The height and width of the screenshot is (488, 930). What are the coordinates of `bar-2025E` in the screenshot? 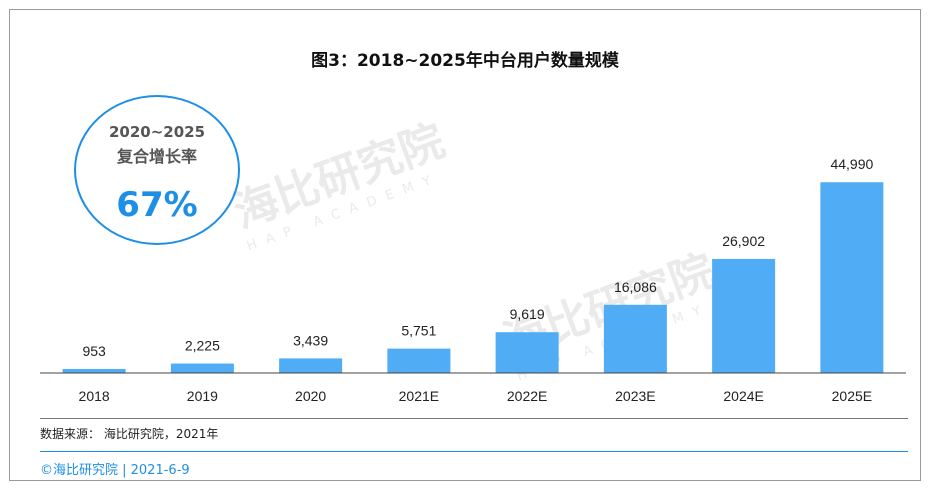 It's located at (852, 277).